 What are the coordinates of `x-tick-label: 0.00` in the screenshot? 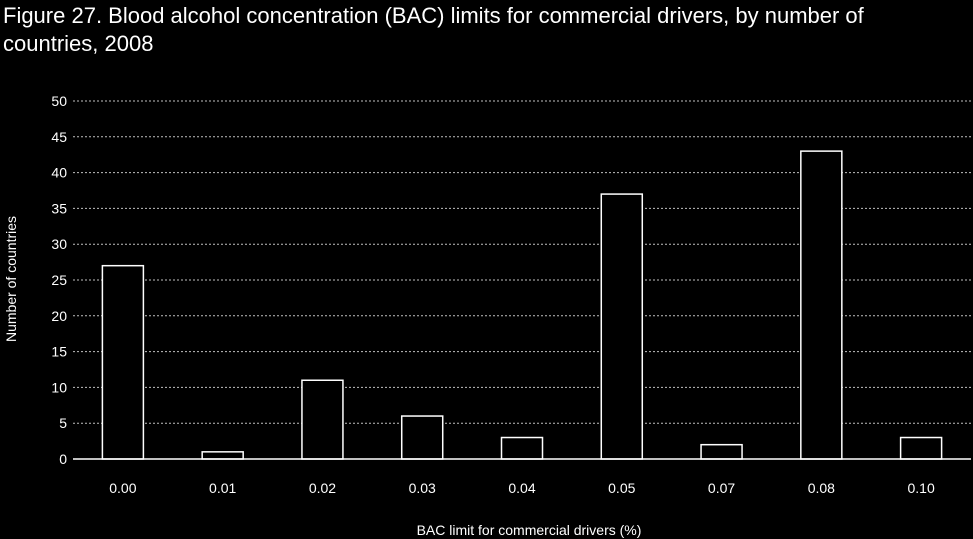 It's located at (122, 488).